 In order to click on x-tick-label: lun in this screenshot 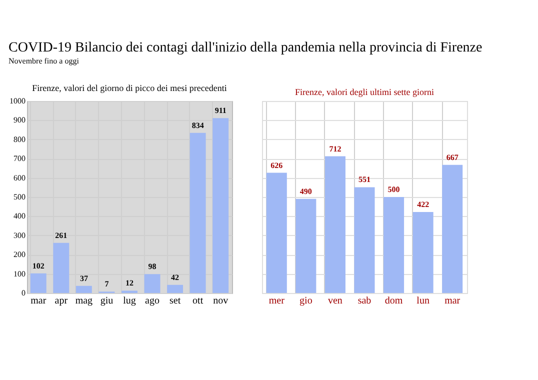, I will do `click(423, 301)`.